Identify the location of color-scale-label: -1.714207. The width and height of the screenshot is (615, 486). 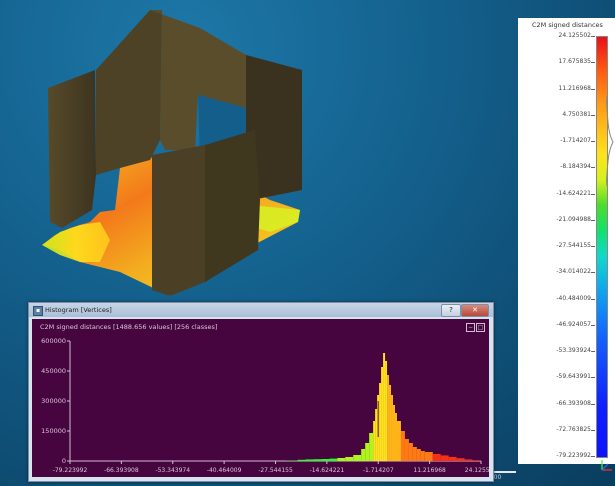
(575, 140).